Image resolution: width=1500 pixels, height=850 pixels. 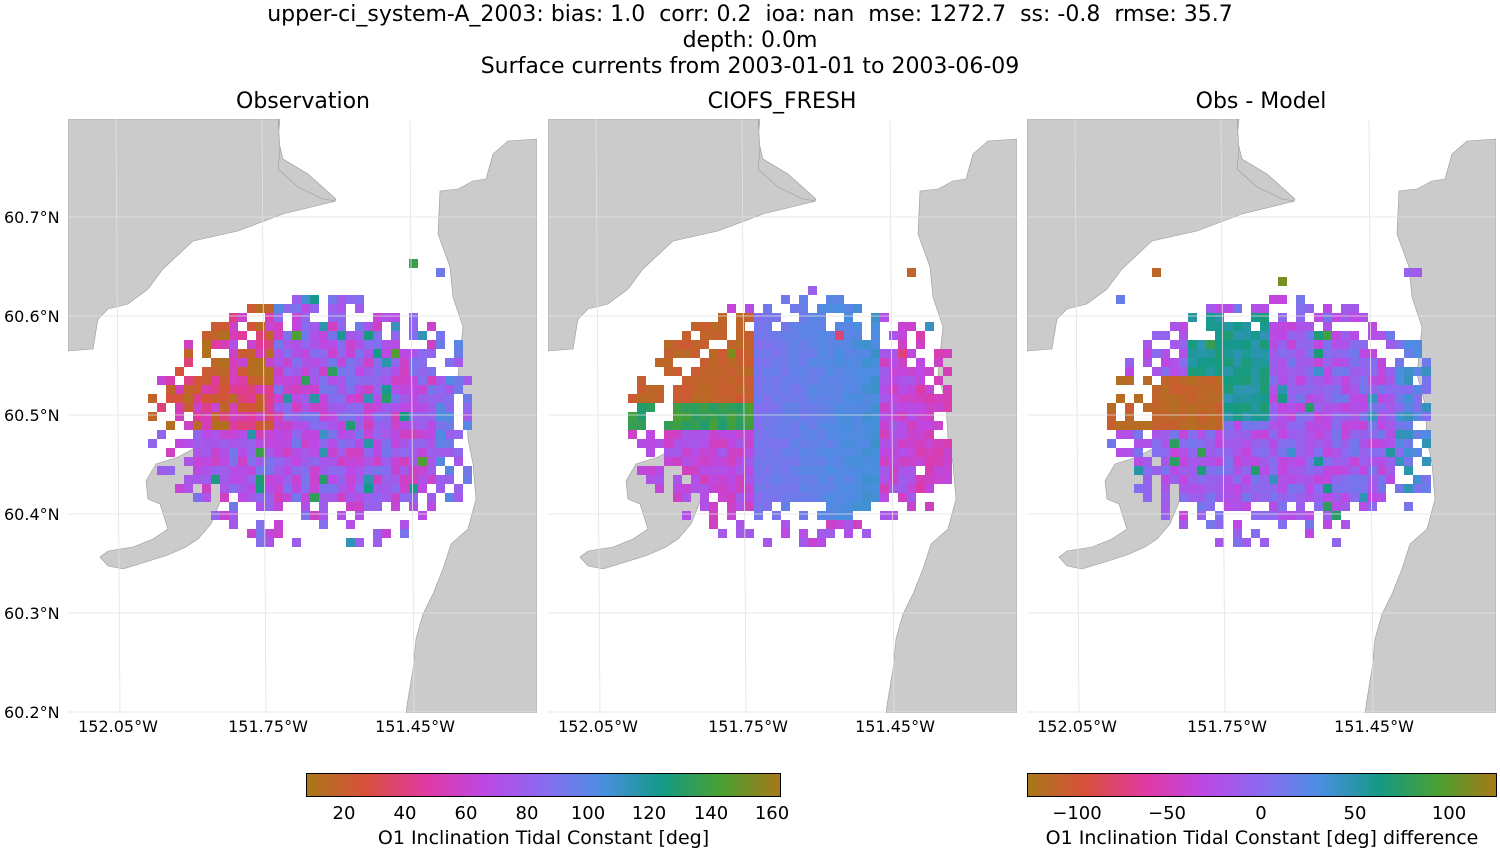 I want to click on meridian-gridline, so click(x=744, y=416).